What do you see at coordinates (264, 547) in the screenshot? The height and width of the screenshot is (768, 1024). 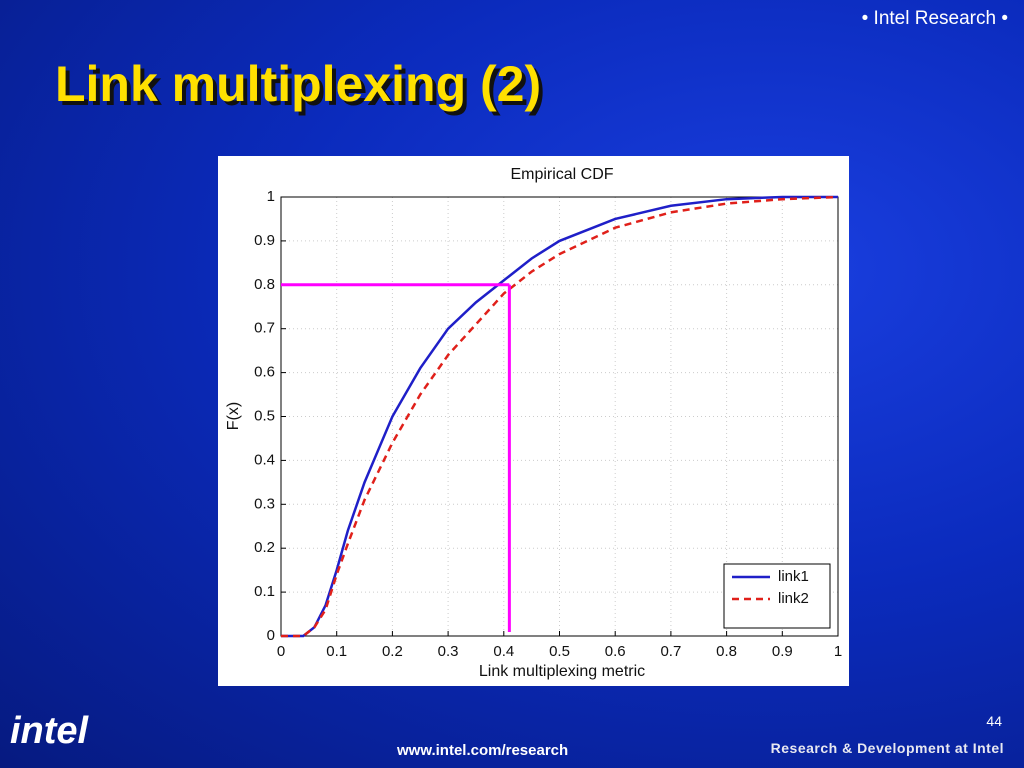 I see `y-tick-label: 0.2` at bounding box center [264, 547].